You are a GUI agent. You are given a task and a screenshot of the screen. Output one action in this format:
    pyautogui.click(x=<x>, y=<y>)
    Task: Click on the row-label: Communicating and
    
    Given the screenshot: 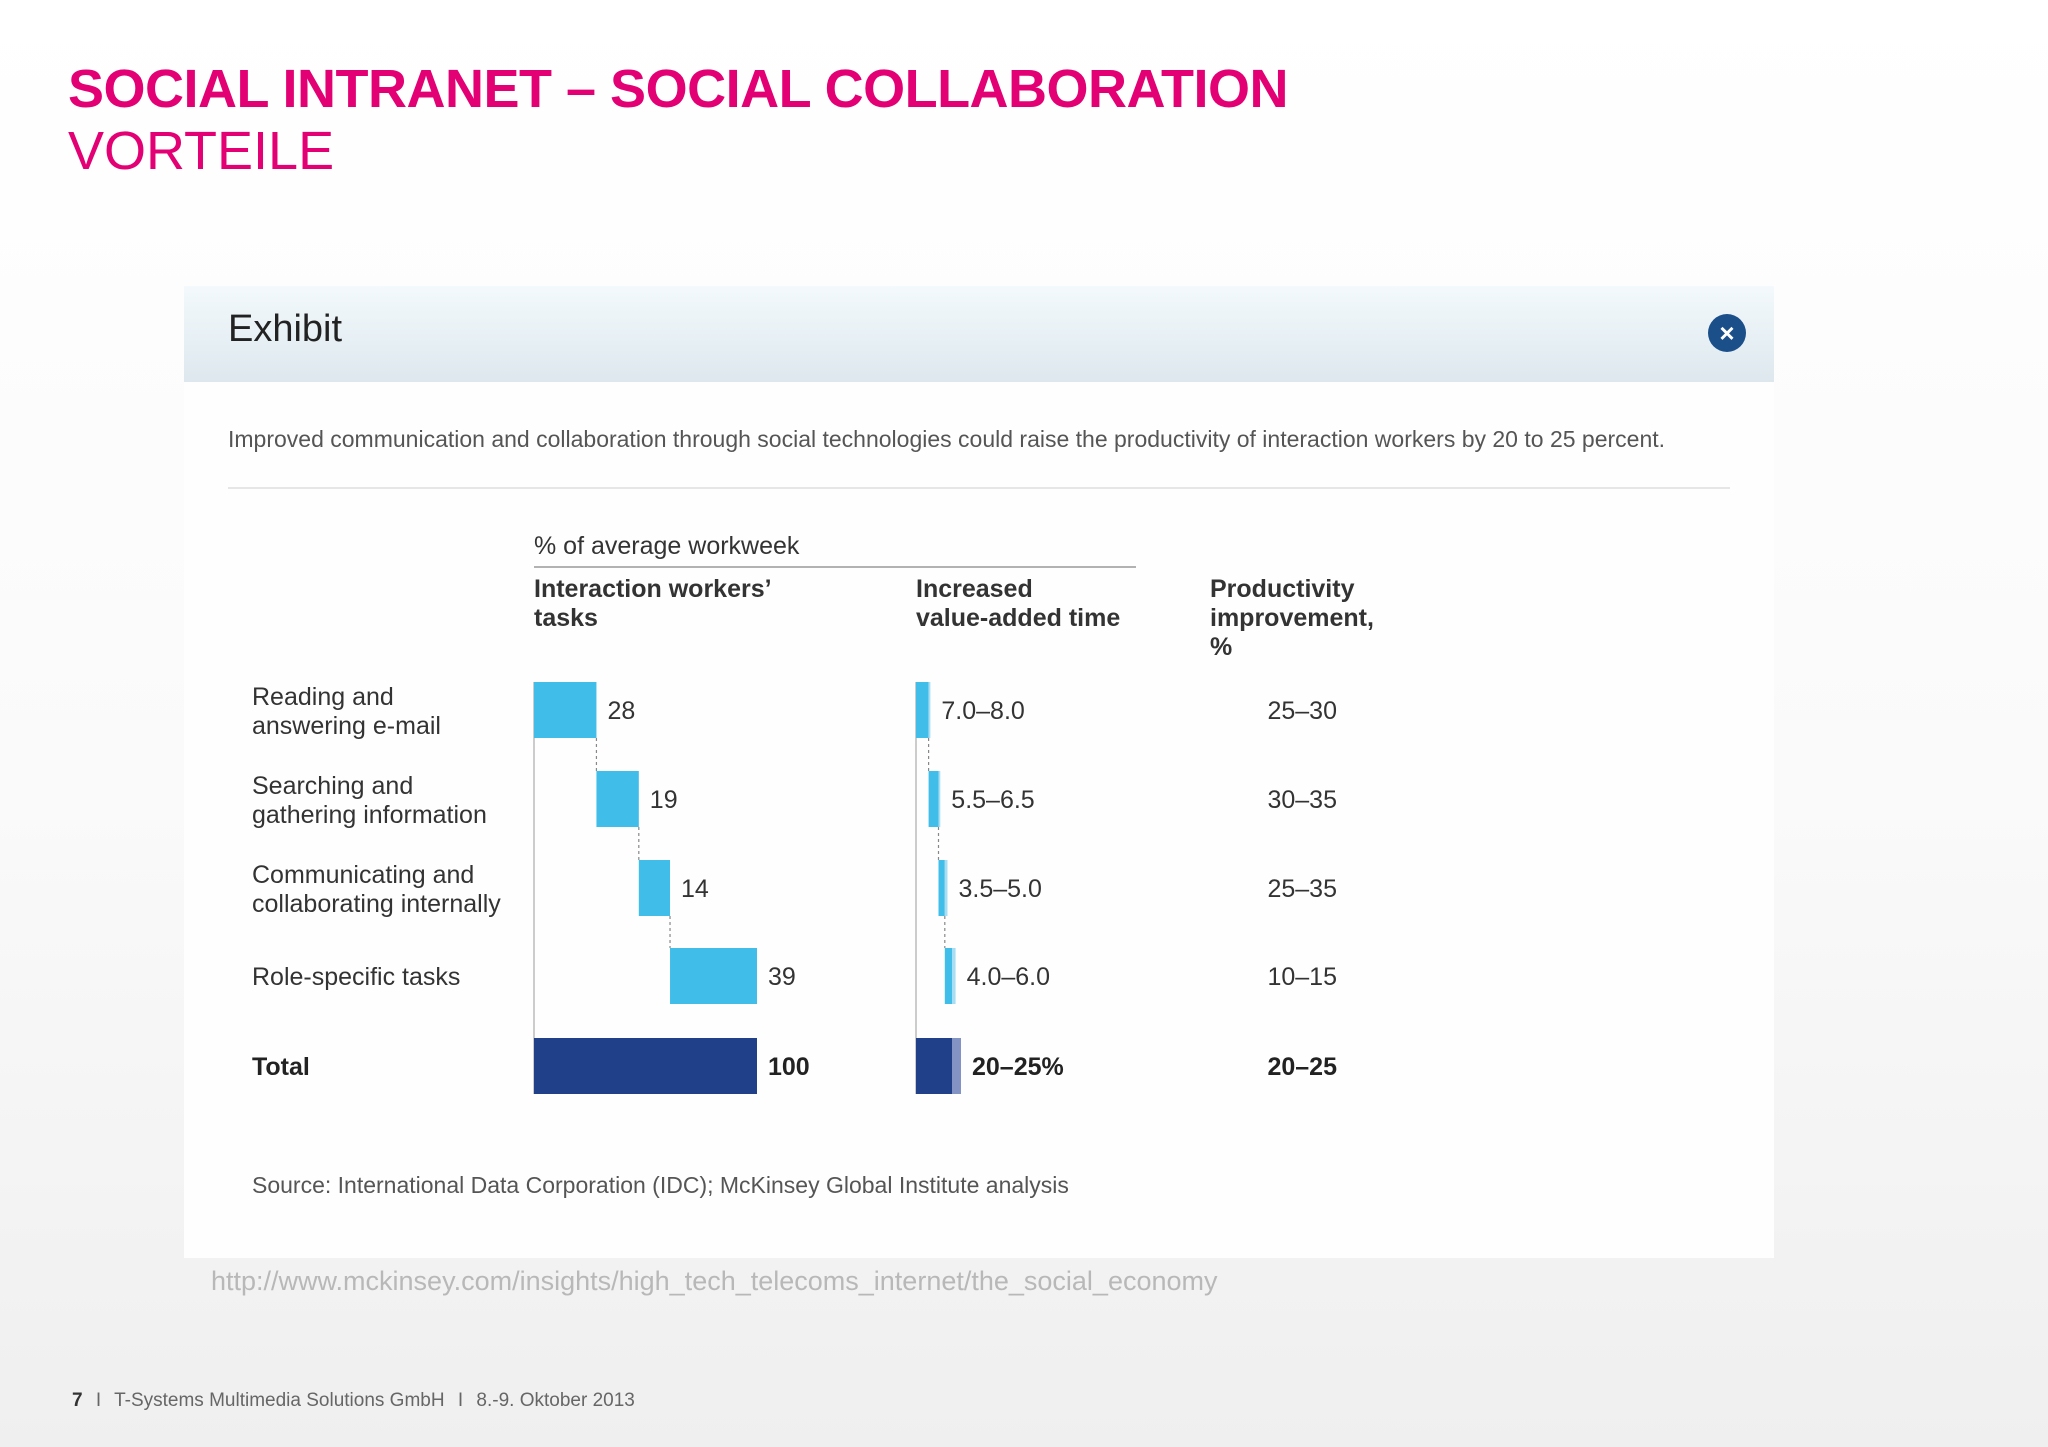 What is the action you would take?
    pyautogui.click(x=363, y=875)
    